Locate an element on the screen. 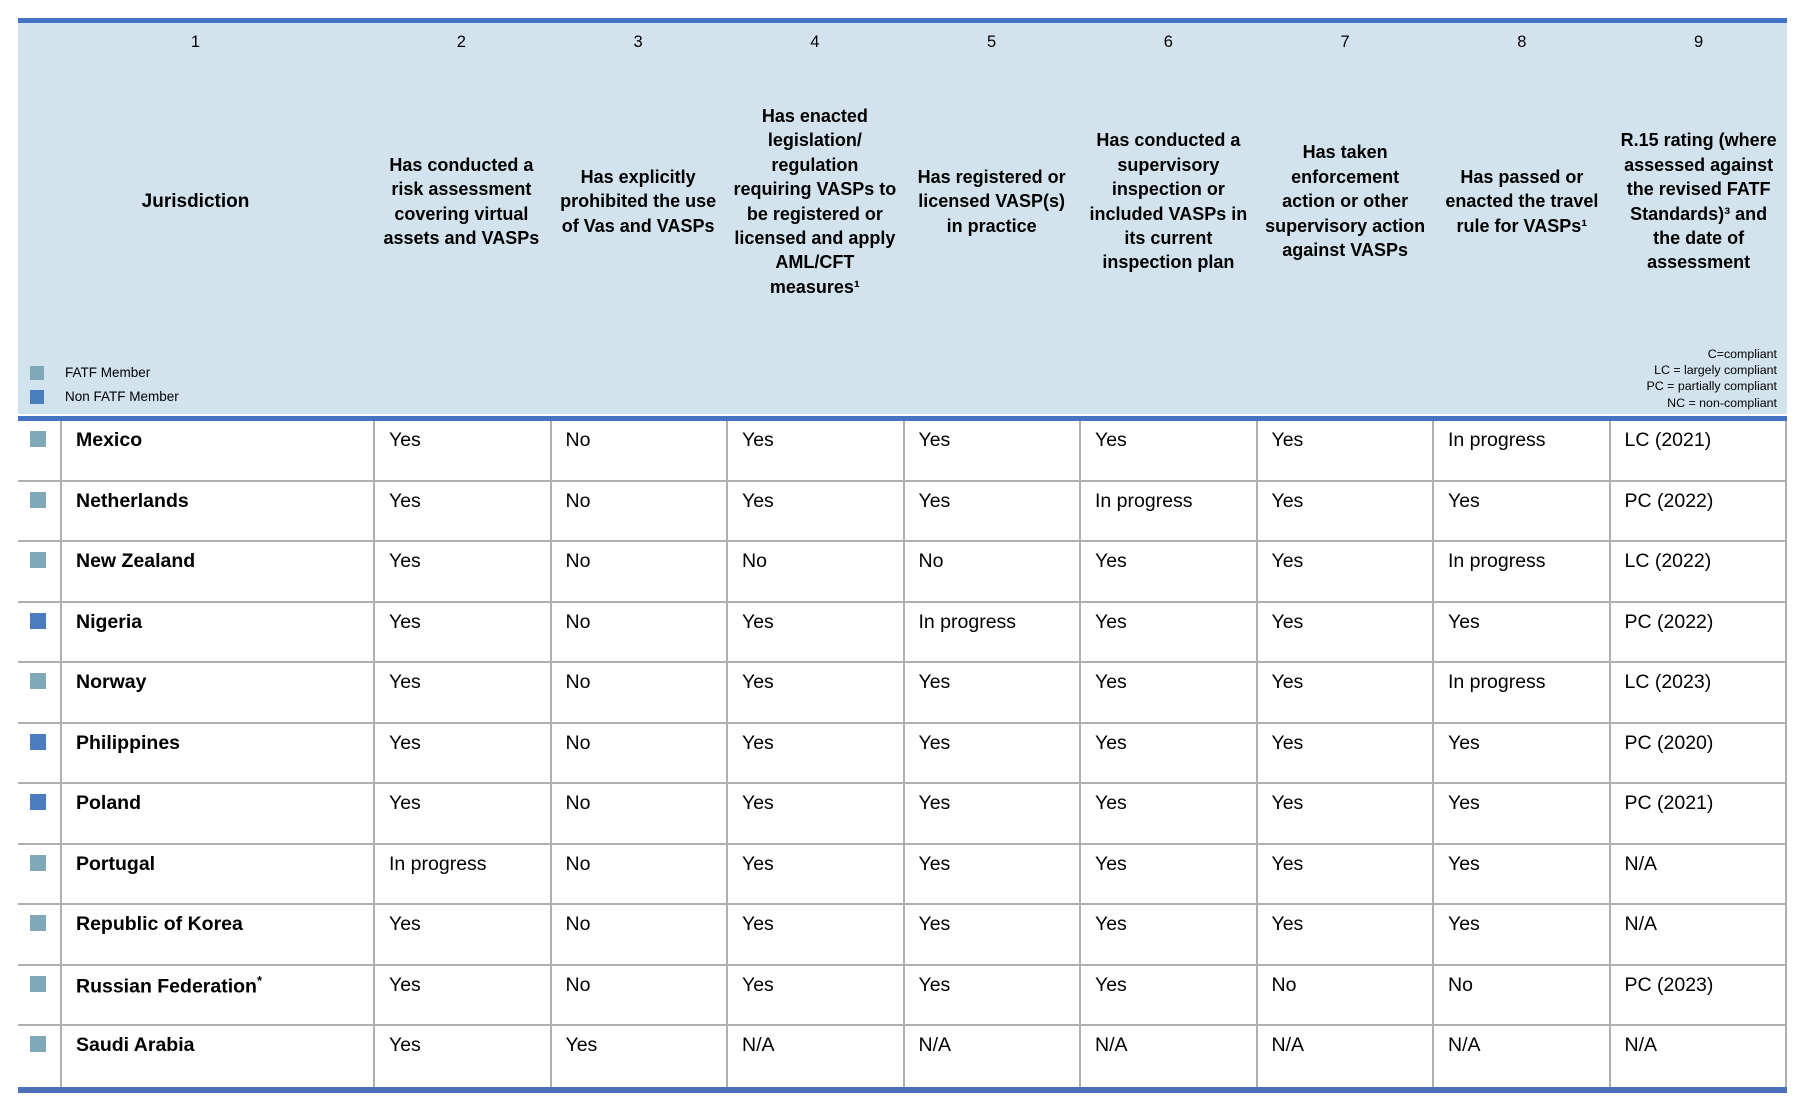 This screenshot has width=1802, height=1104. jurisdiction-name: Republic of Korea is located at coordinates (159, 924).